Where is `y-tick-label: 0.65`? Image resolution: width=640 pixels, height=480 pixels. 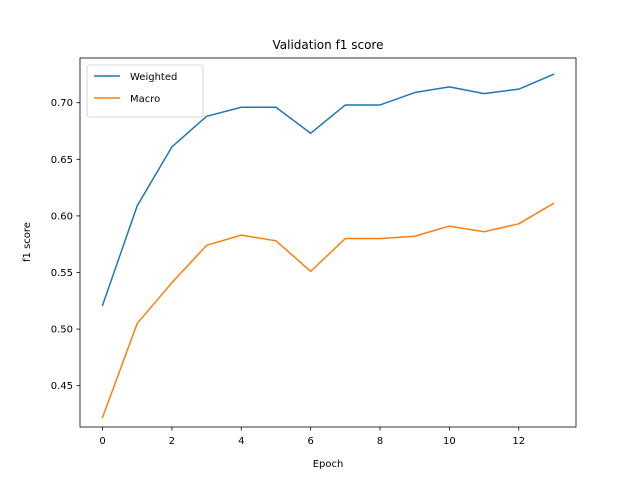
y-tick-label: 0.65 is located at coordinates (62, 160).